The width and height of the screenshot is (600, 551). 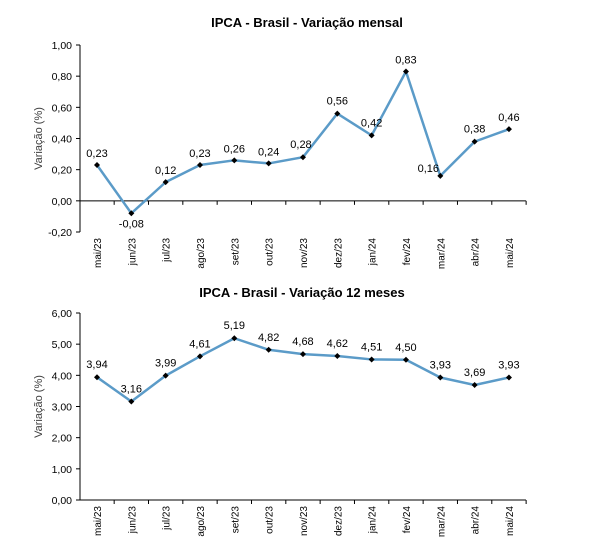 What do you see at coordinates (131, 224) in the screenshot?
I see `data-label: -0,08` at bounding box center [131, 224].